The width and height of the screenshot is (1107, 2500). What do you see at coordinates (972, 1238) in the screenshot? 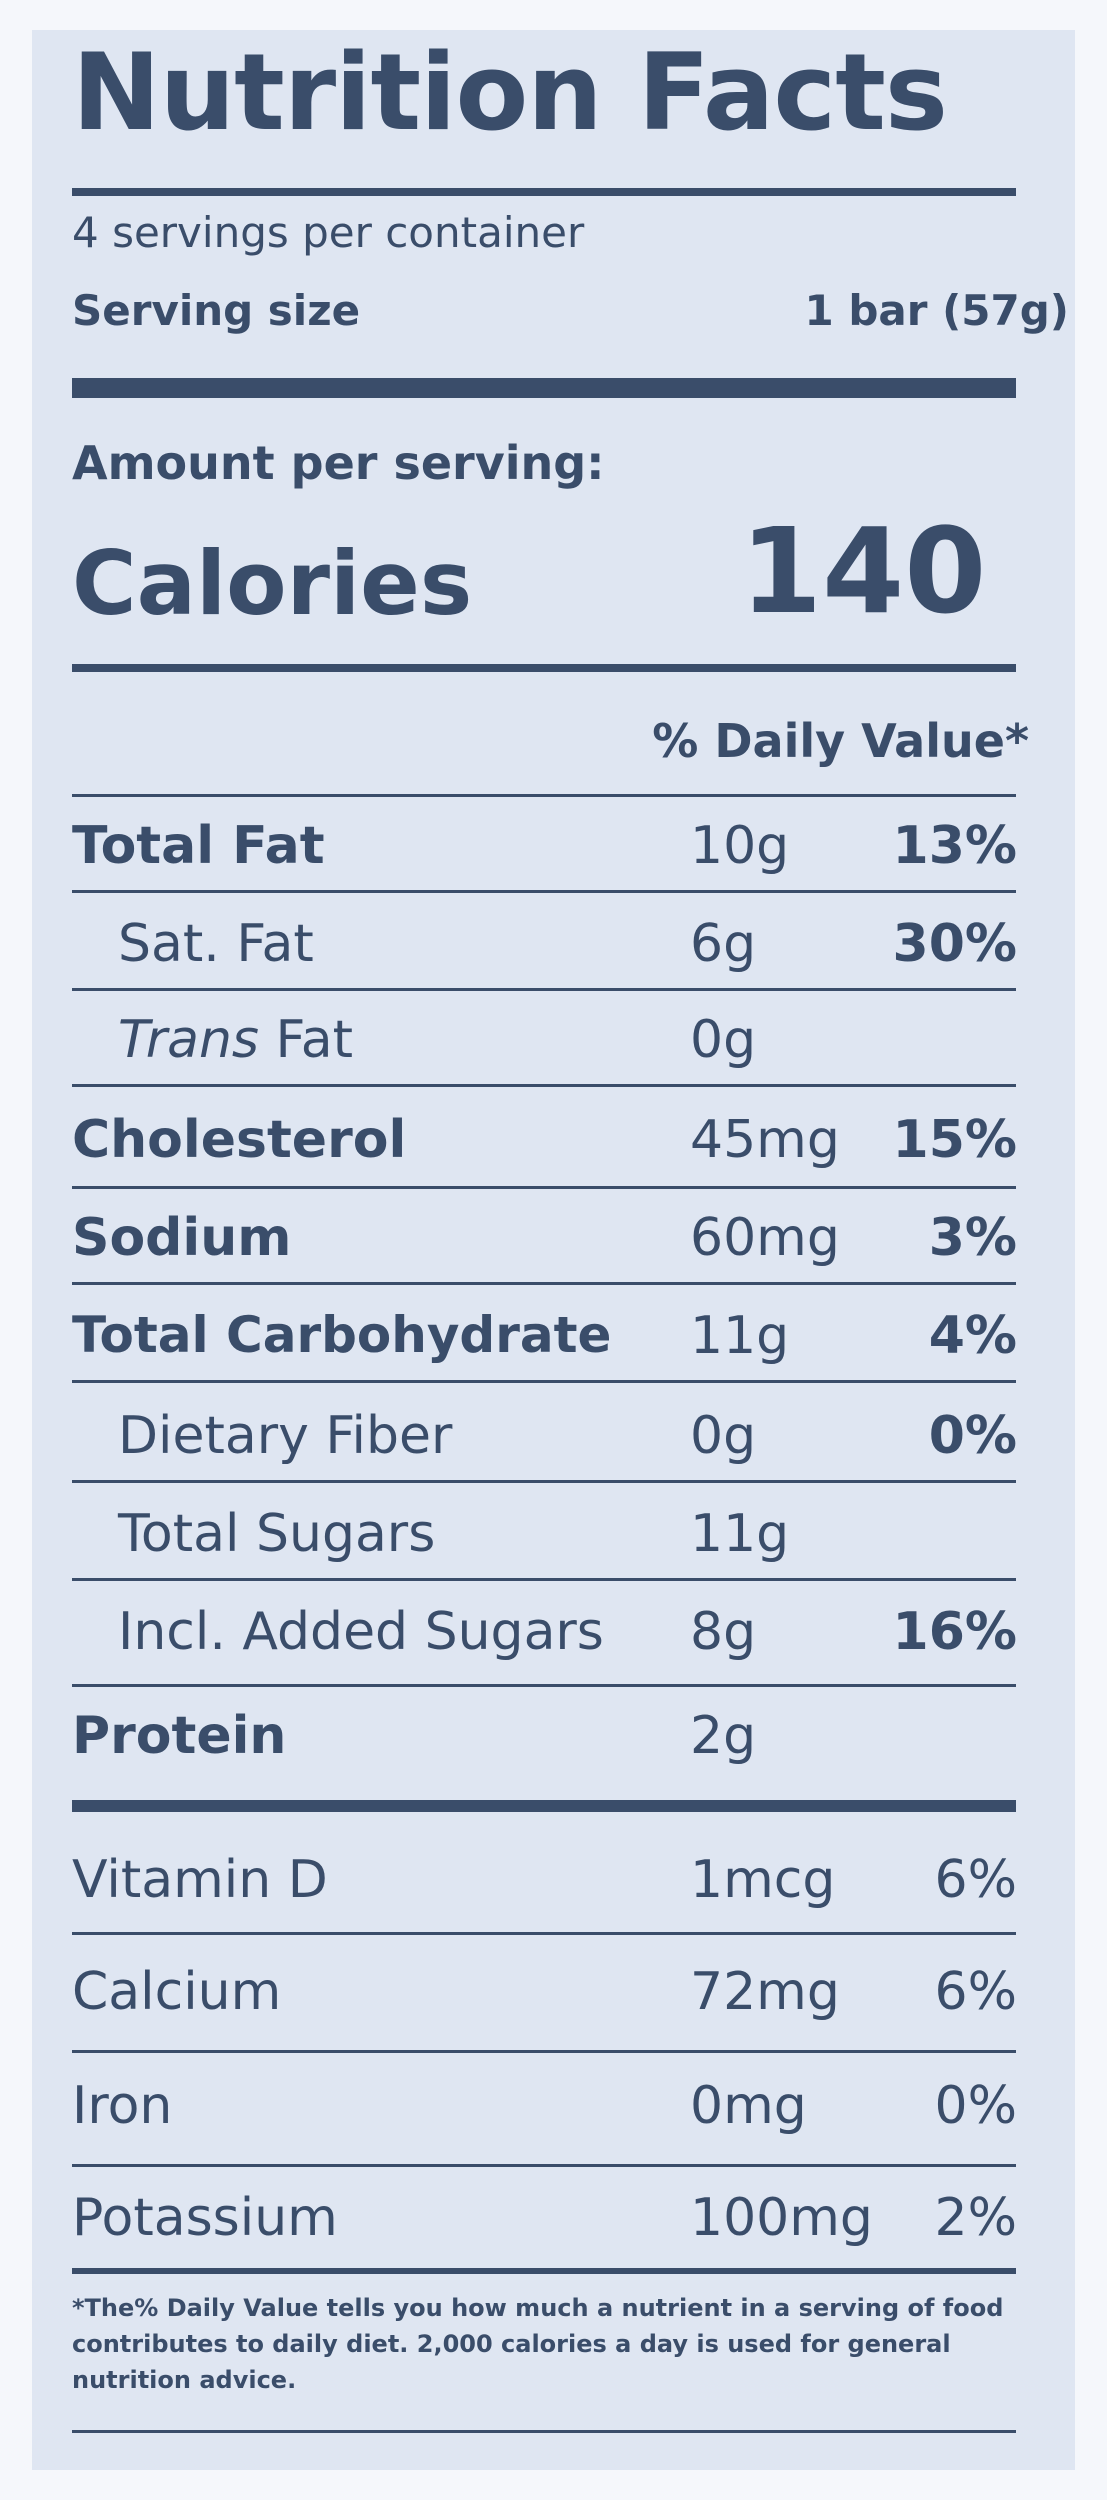
I see `nutrient-dv: 3%` at bounding box center [972, 1238].